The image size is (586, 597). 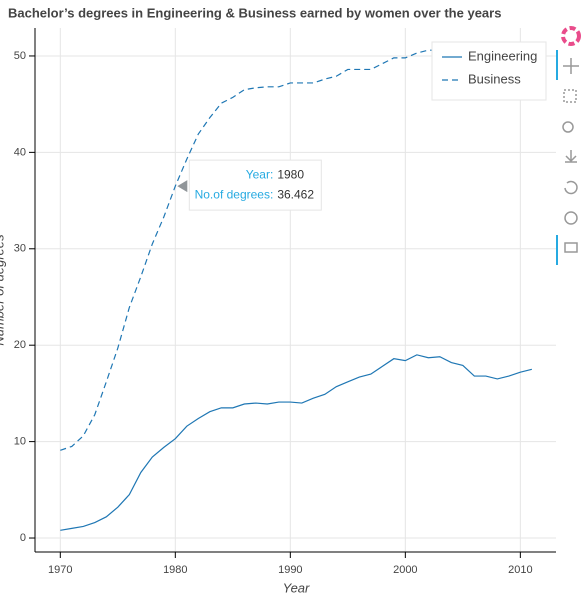 What do you see at coordinates (182, 186) in the screenshot?
I see `tooltip-arrow` at bounding box center [182, 186].